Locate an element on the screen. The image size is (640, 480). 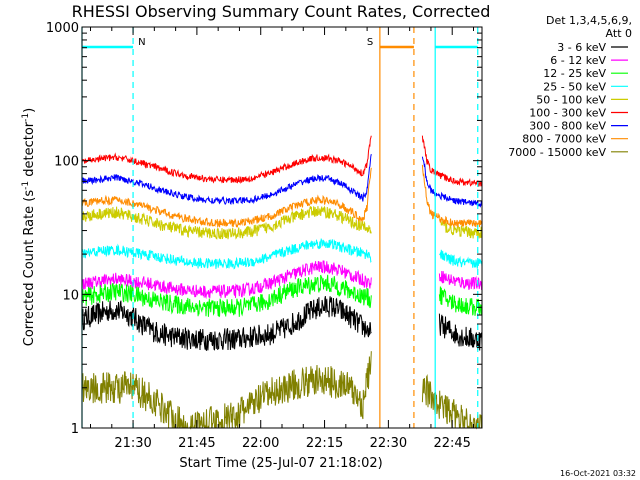
y-axis-label-end: ) is located at coordinates (29, 110).